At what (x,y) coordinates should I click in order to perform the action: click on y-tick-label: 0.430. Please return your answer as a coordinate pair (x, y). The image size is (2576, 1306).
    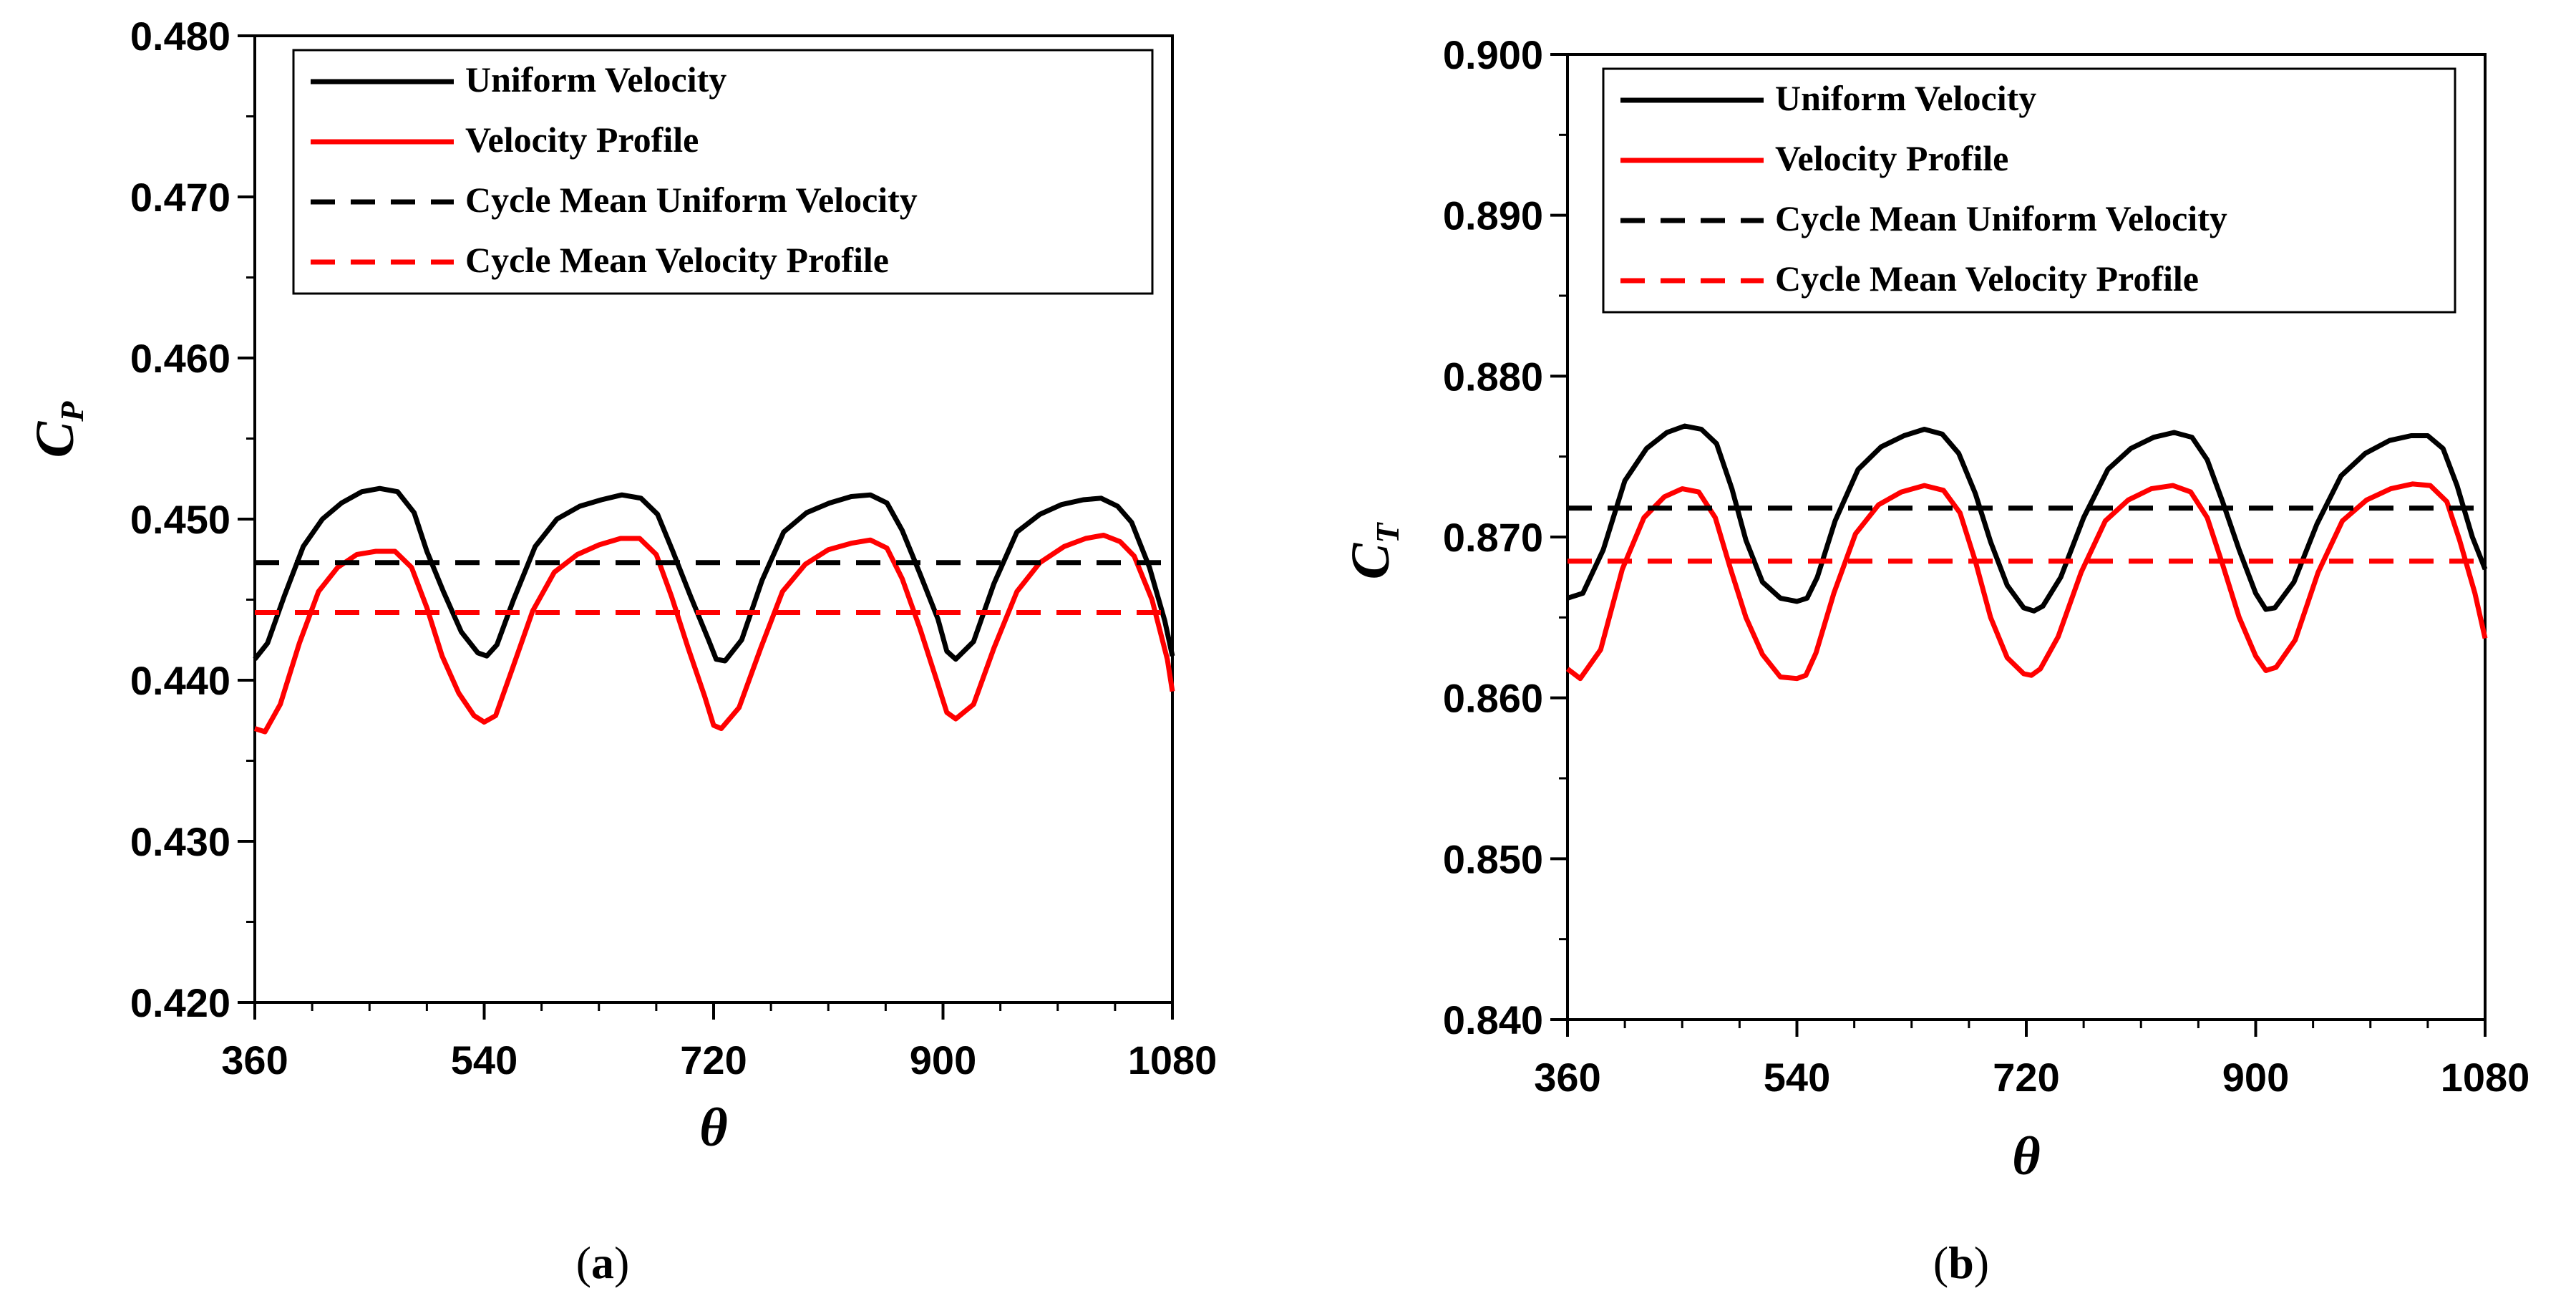
    Looking at the image, I should click on (180, 842).